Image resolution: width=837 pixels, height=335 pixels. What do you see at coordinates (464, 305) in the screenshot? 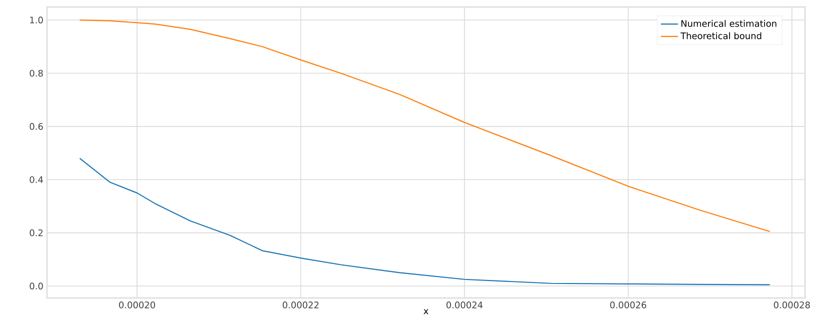
I see `x-tick-label: 0.00024` at bounding box center [464, 305].